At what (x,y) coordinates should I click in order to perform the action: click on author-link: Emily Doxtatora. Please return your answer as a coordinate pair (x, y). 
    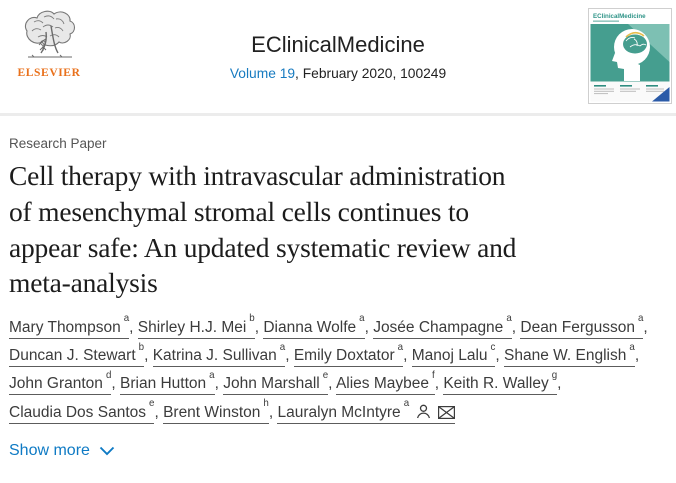
    Looking at the image, I should click on (348, 355).